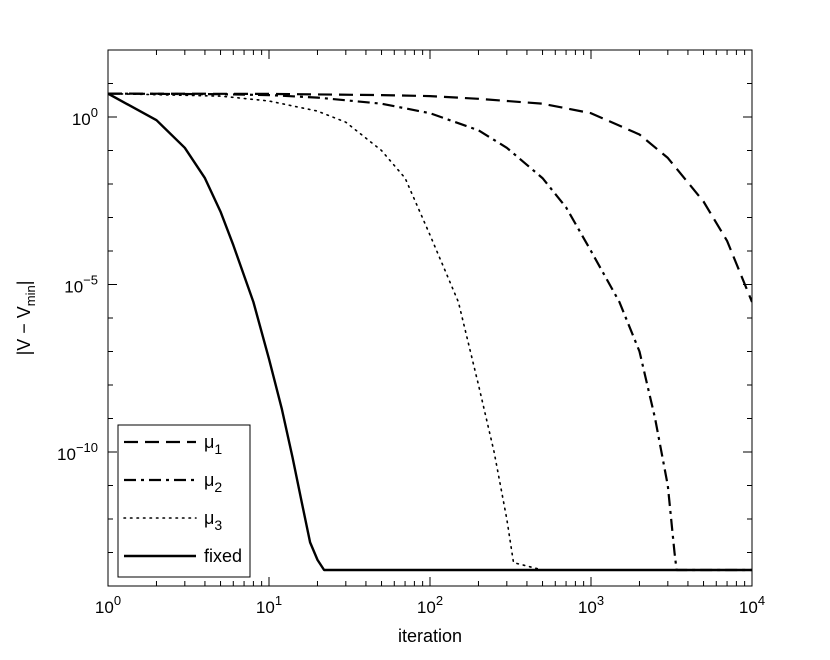 The width and height of the screenshot is (830, 660). What do you see at coordinates (430, 636) in the screenshot?
I see `x-axis-title: iteration` at bounding box center [430, 636].